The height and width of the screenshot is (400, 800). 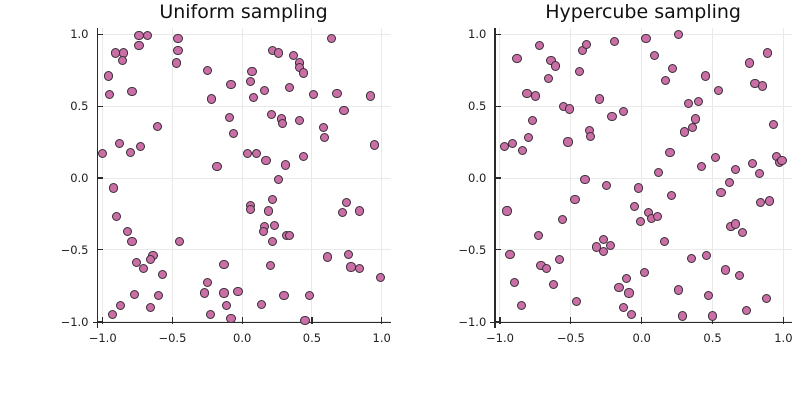 I want to click on x-tick-label: 0.5, so click(x=712, y=337).